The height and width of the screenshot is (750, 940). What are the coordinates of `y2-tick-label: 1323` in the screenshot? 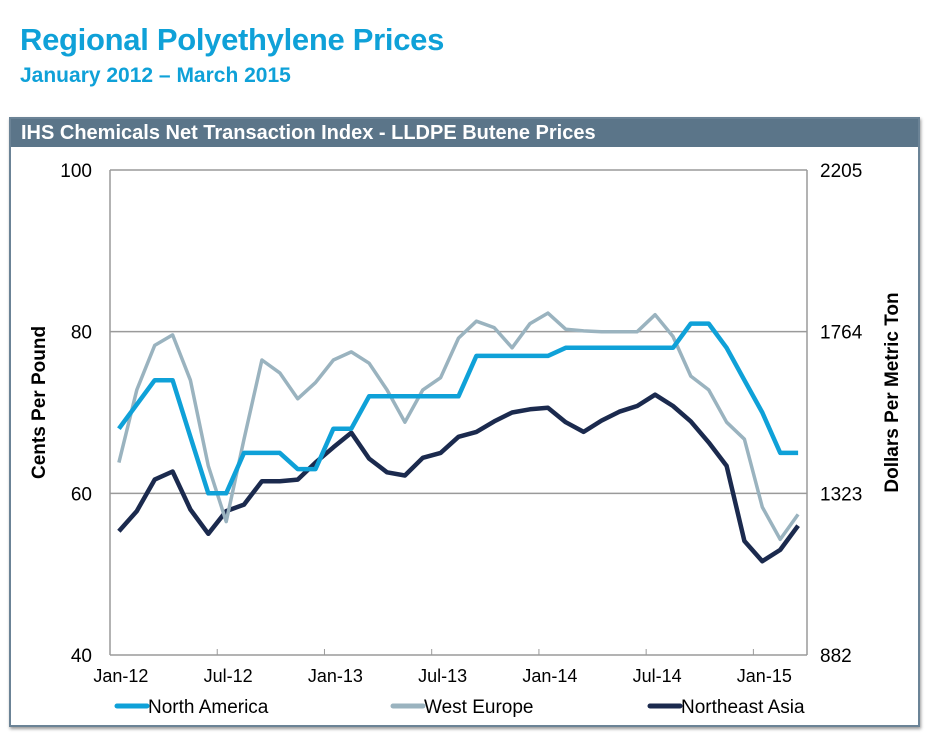 It's located at (841, 494).